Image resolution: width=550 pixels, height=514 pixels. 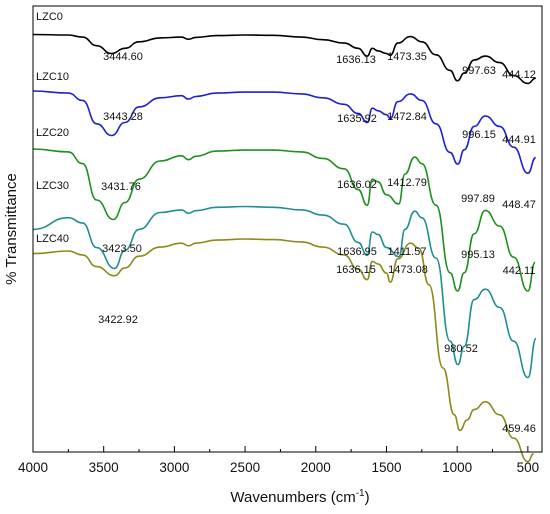 What do you see at coordinates (479, 135) in the screenshot?
I see `peak-label: 996.15` at bounding box center [479, 135].